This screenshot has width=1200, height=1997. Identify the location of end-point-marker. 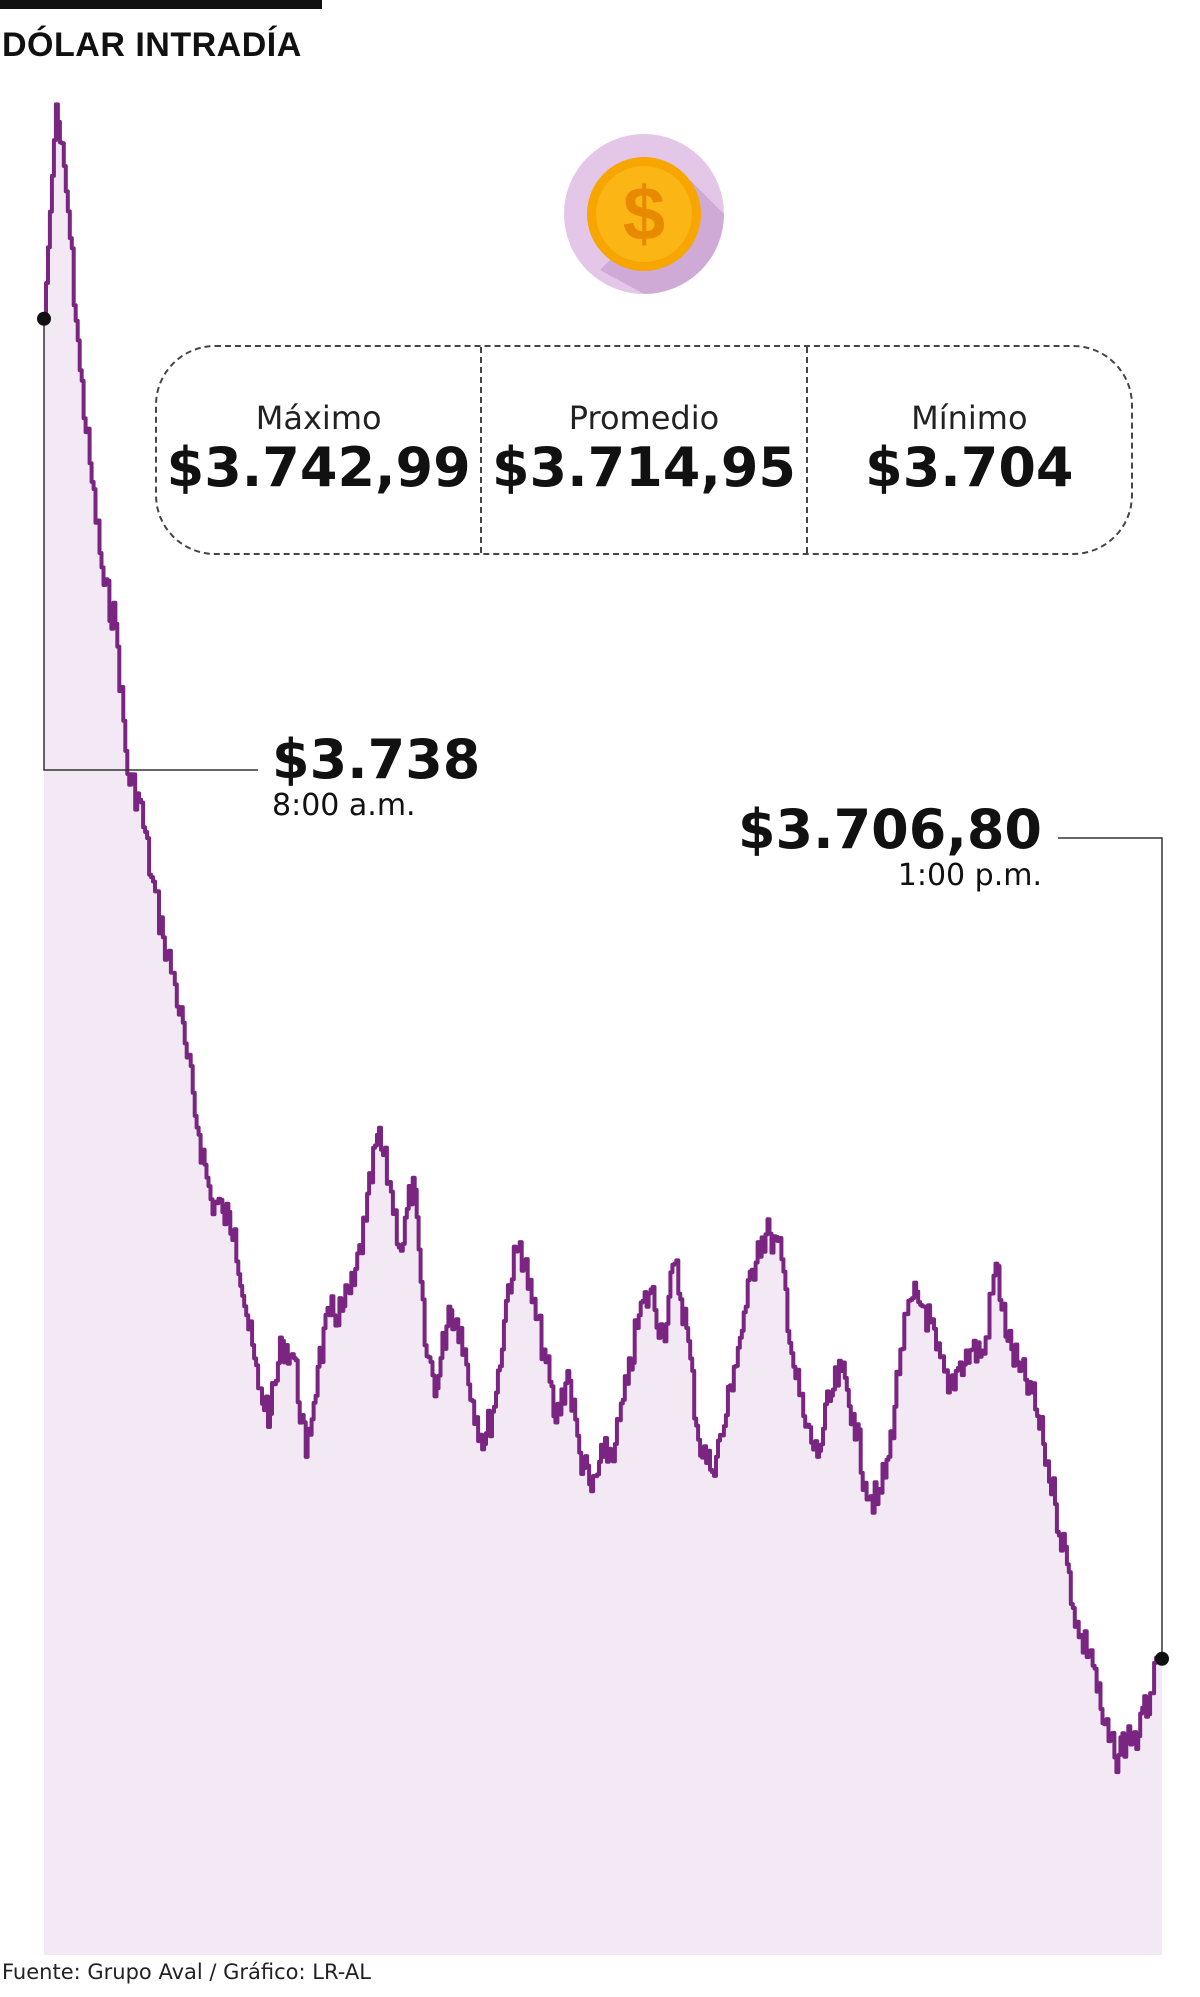
(1162, 1658).